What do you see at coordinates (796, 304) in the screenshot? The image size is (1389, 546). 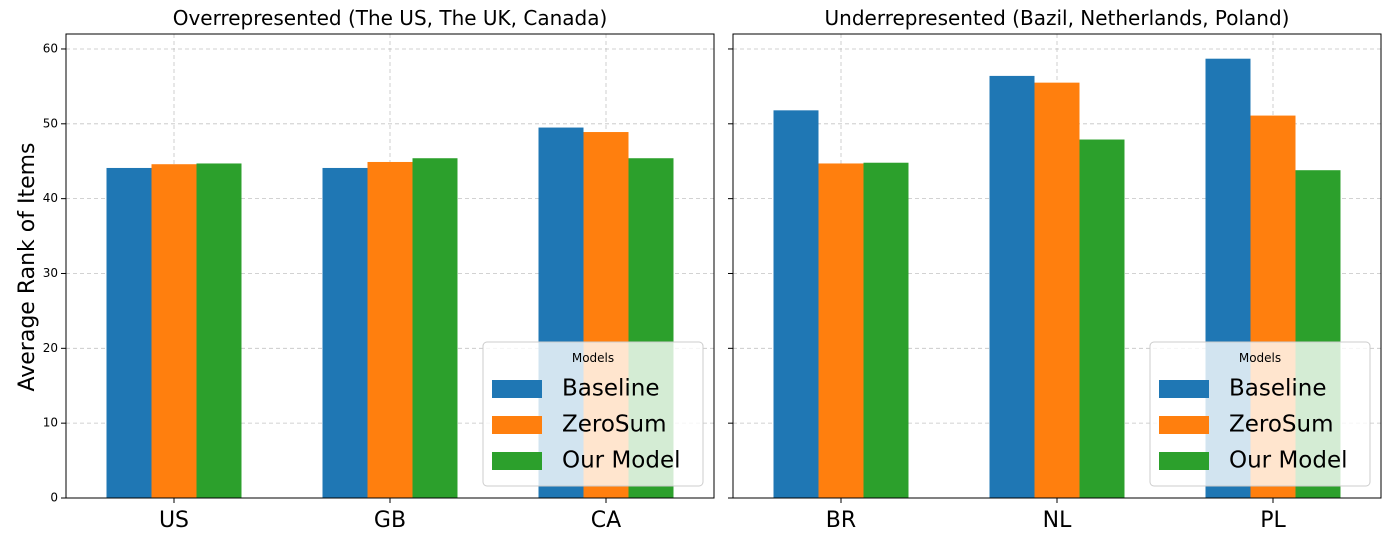 I see `bar-baseline-br` at bounding box center [796, 304].